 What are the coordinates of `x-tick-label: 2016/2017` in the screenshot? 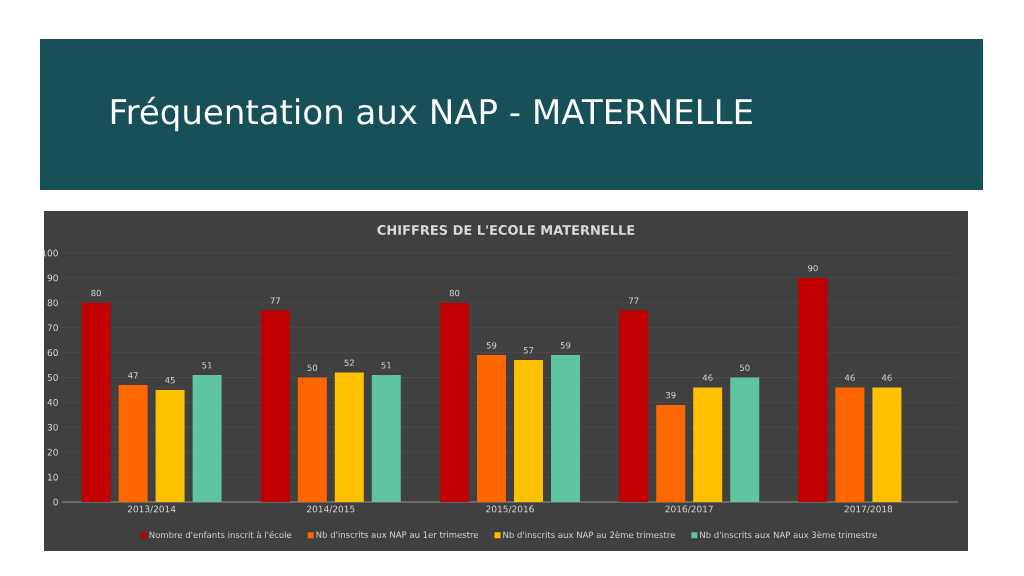 It's located at (689, 509).